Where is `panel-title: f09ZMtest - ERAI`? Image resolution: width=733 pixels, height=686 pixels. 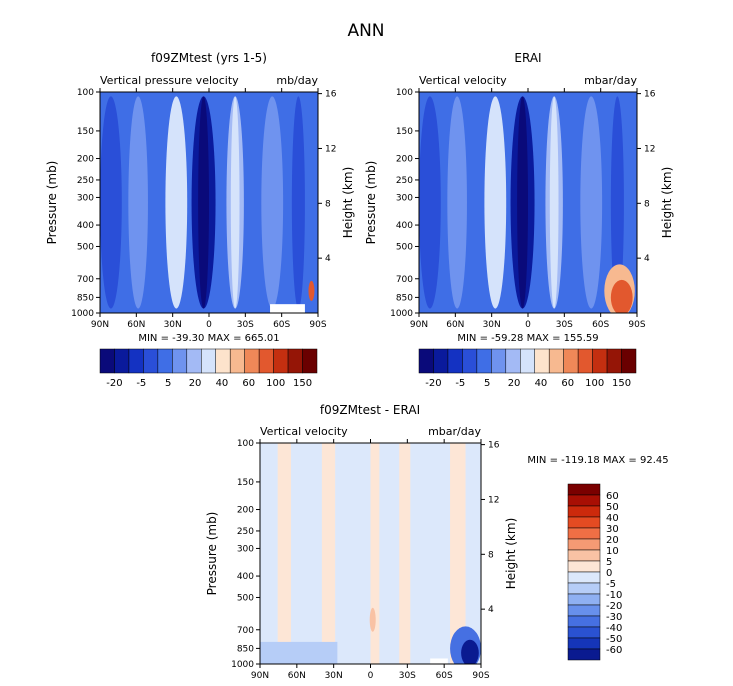
panel-title: f09ZMtest - ERAI is located at coordinates (370, 410).